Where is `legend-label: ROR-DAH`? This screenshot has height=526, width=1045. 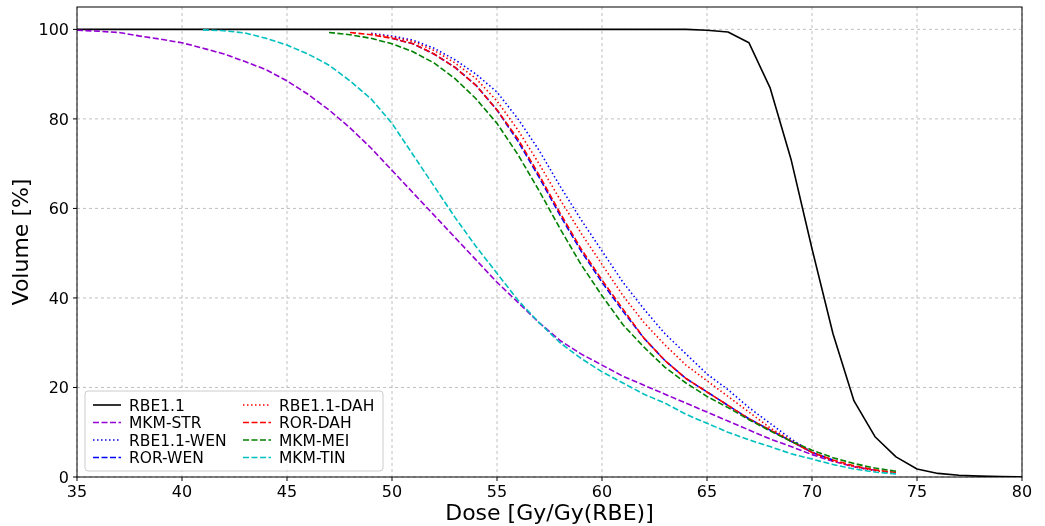
legend-label: ROR-DAH is located at coordinates (315, 423).